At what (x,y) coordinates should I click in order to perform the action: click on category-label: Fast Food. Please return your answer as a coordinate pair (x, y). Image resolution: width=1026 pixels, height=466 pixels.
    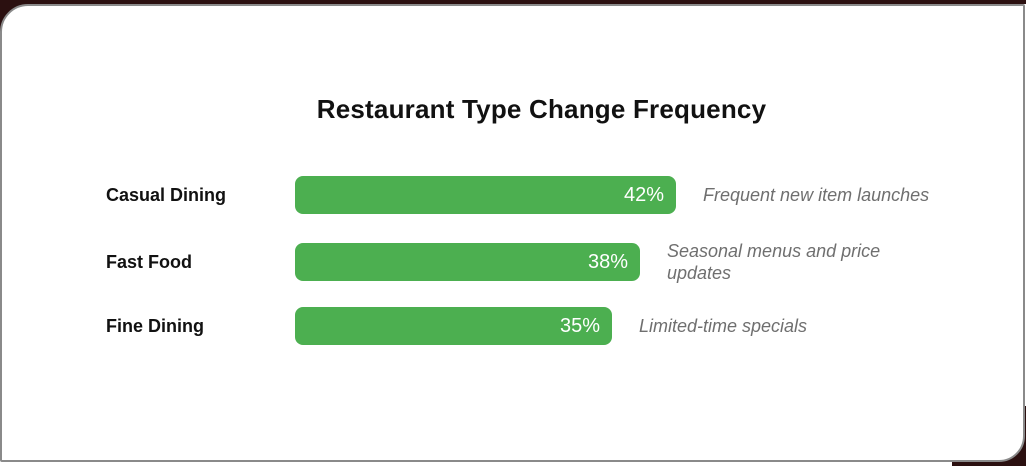
    Looking at the image, I should click on (149, 261).